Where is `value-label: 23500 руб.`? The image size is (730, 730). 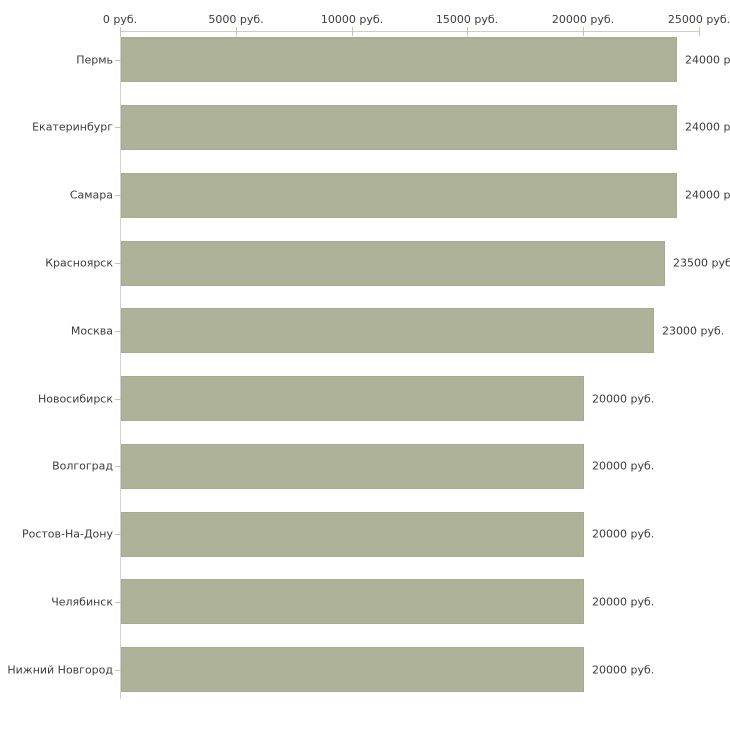 value-label: 23500 руб. is located at coordinates (701, 263).